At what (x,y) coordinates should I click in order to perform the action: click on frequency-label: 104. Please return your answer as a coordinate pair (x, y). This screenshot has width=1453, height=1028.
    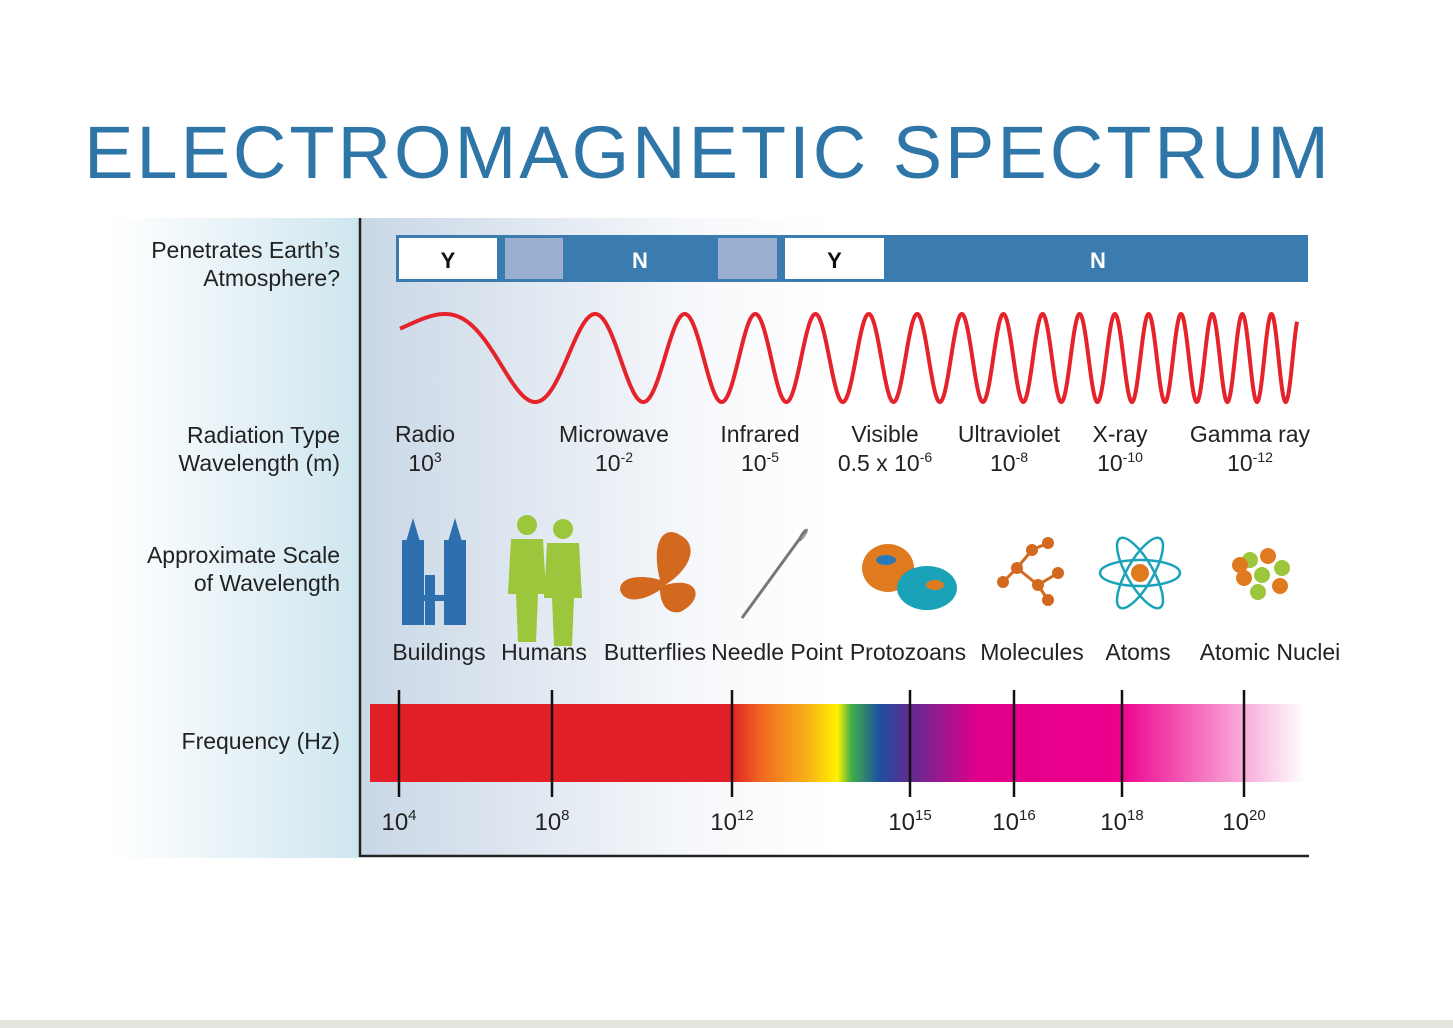
    Looking at the image, I should click on (398, 821).